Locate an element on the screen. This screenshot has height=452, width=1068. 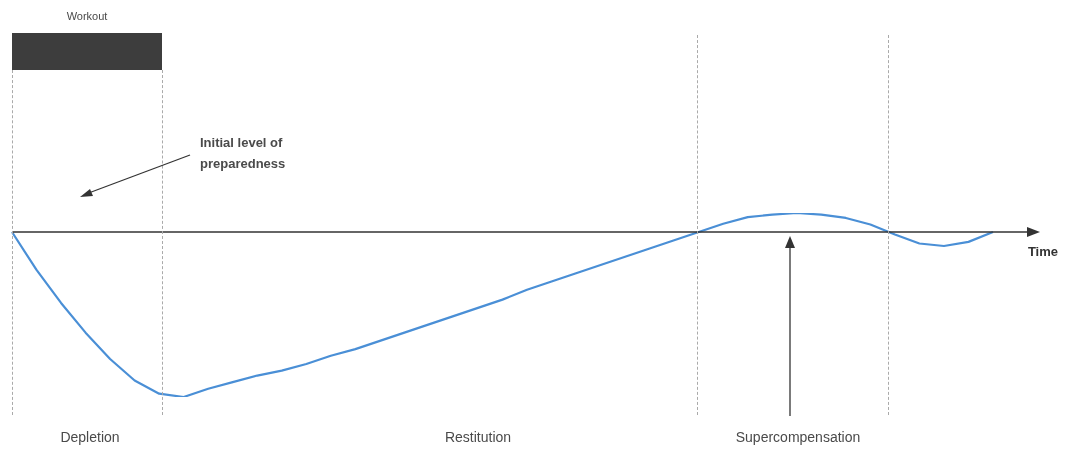
text: Workout is located at coordinates (87, 16).